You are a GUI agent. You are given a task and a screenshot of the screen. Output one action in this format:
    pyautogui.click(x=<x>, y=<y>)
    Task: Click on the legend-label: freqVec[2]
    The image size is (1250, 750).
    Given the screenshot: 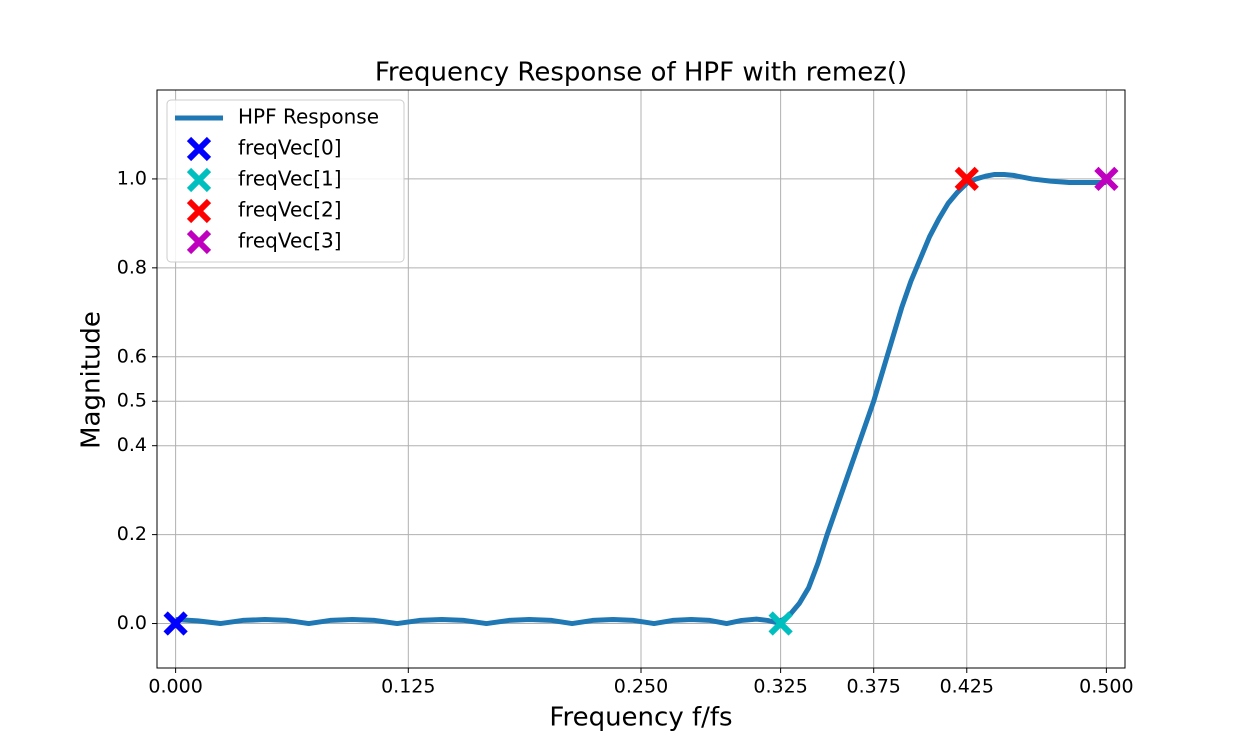 What is the action you would take?
    pyautogui.click(x=290, y=210)
    